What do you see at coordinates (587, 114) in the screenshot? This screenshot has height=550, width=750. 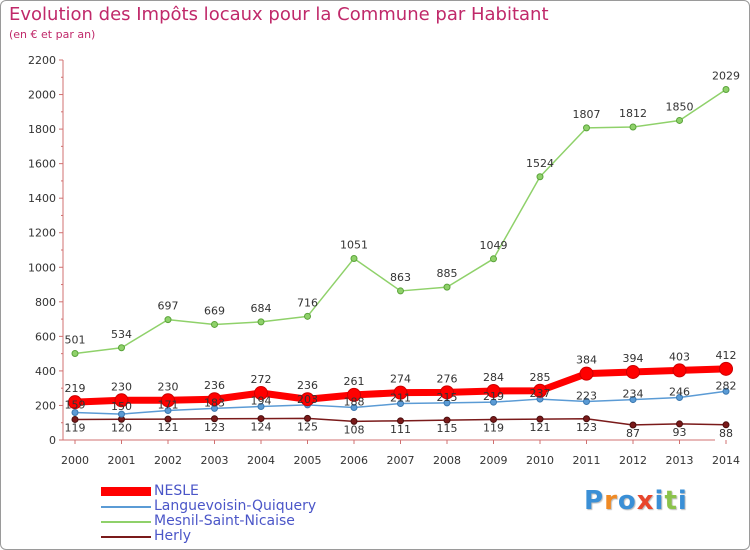 I see `data-label: 1807` at bounding box center [587, 114].